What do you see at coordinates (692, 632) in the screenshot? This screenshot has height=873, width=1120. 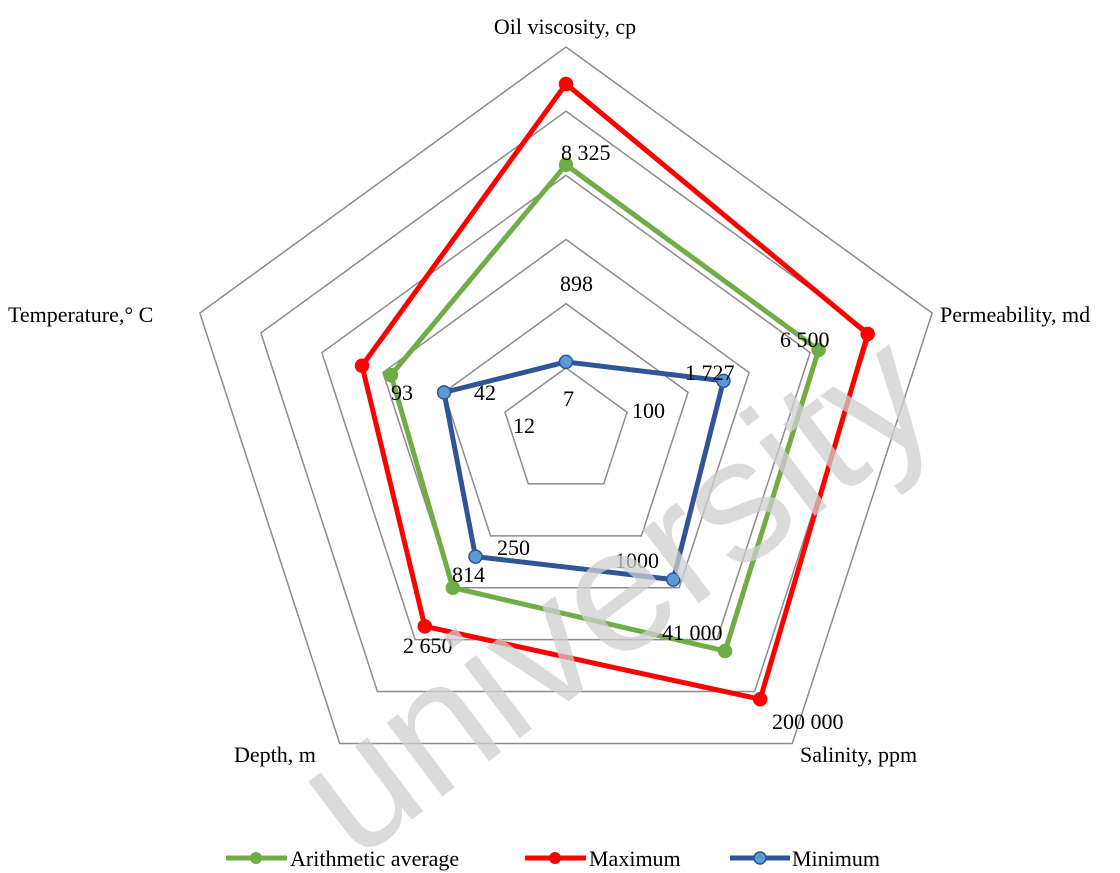 I see `label-avg-salinity: 41 000` at bounding box center [692, 632].